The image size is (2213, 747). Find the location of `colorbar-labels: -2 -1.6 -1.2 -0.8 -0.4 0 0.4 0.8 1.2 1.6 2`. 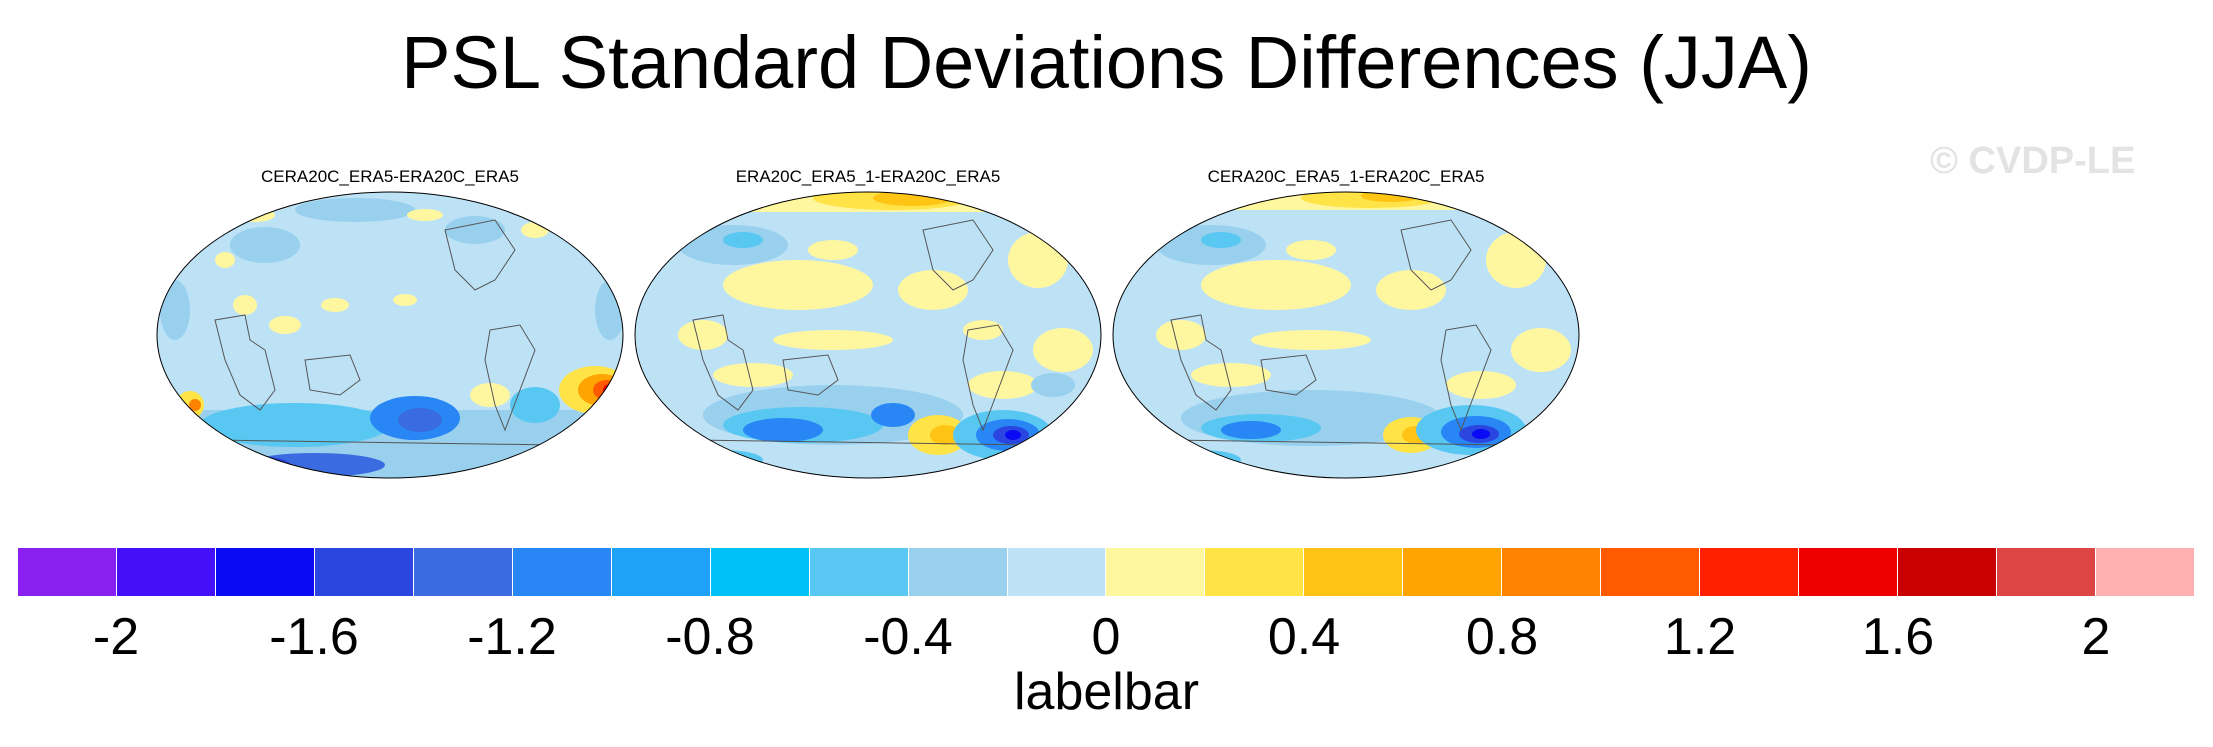

colorbar-labels: -2 -1.6 -1.2 -0.8 -0.4 0 0.4 0.8 1.2 1.6 2 is located at coordinates (1106, 637).